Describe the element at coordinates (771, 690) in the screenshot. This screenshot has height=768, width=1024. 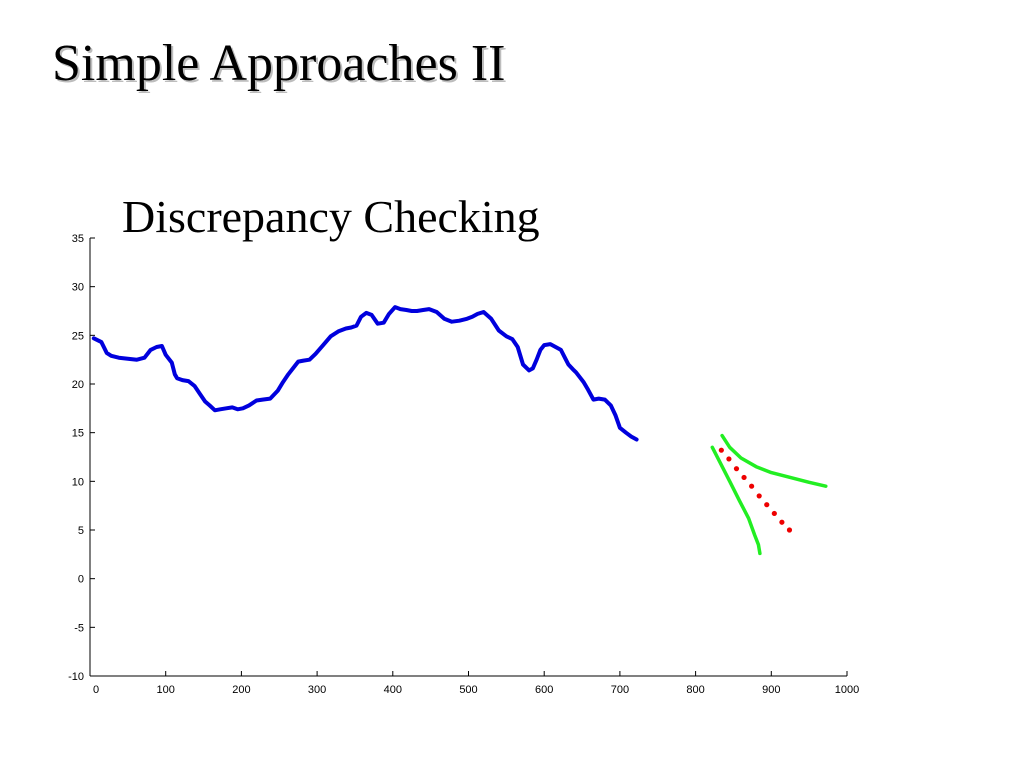
I see `x-tick-label: 900` at that location.